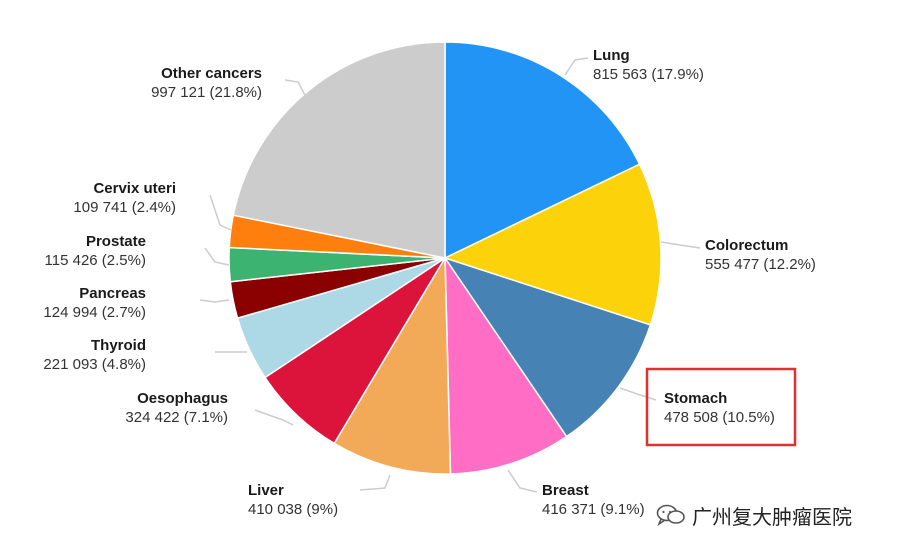 The height and width of the screenshot is (559, 900). Describe the element at coordinates (680, 245) in the screenshot. I see `leader-line-colorectum` at that location.